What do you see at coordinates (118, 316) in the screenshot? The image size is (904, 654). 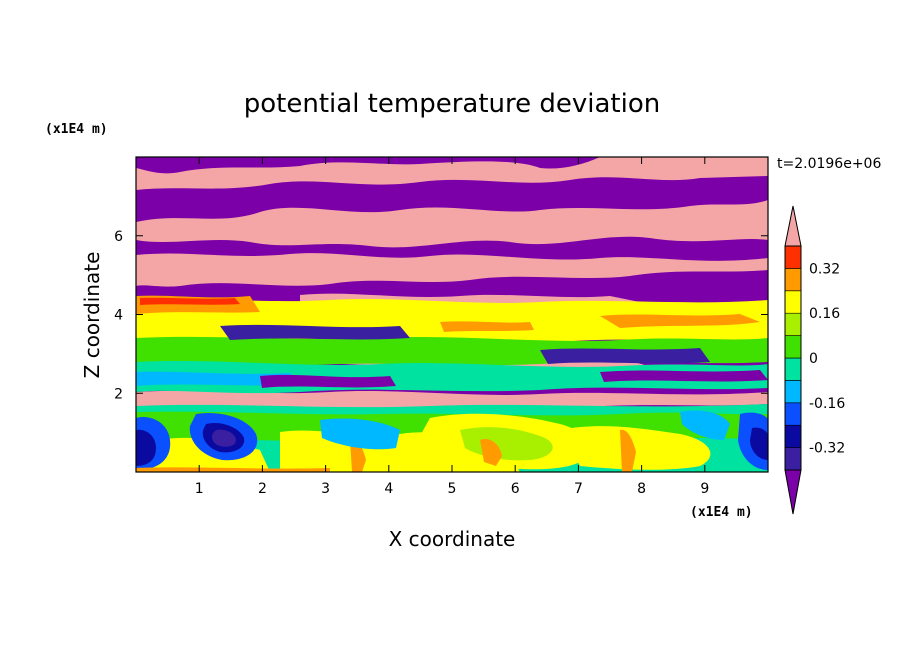 I see `y-tick-label: 4` at bounding box center [118, 316].